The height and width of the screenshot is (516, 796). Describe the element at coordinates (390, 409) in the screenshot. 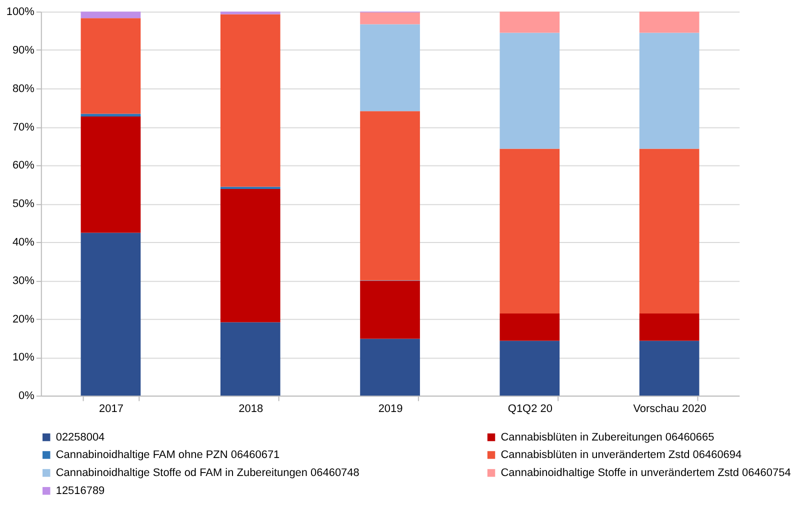

I see `x-tick-label: 2019` at that location.